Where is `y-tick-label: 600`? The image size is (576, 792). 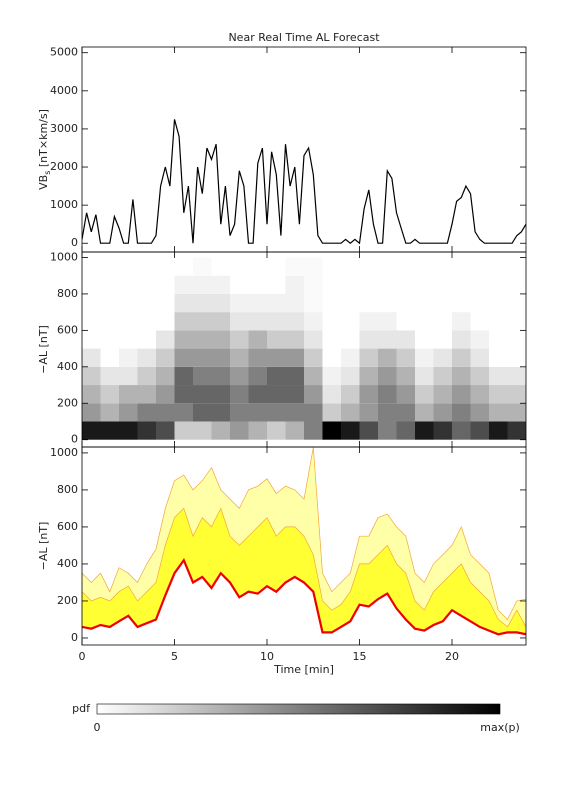
y-tick-label: 600 is located at coordinates (67, 526).